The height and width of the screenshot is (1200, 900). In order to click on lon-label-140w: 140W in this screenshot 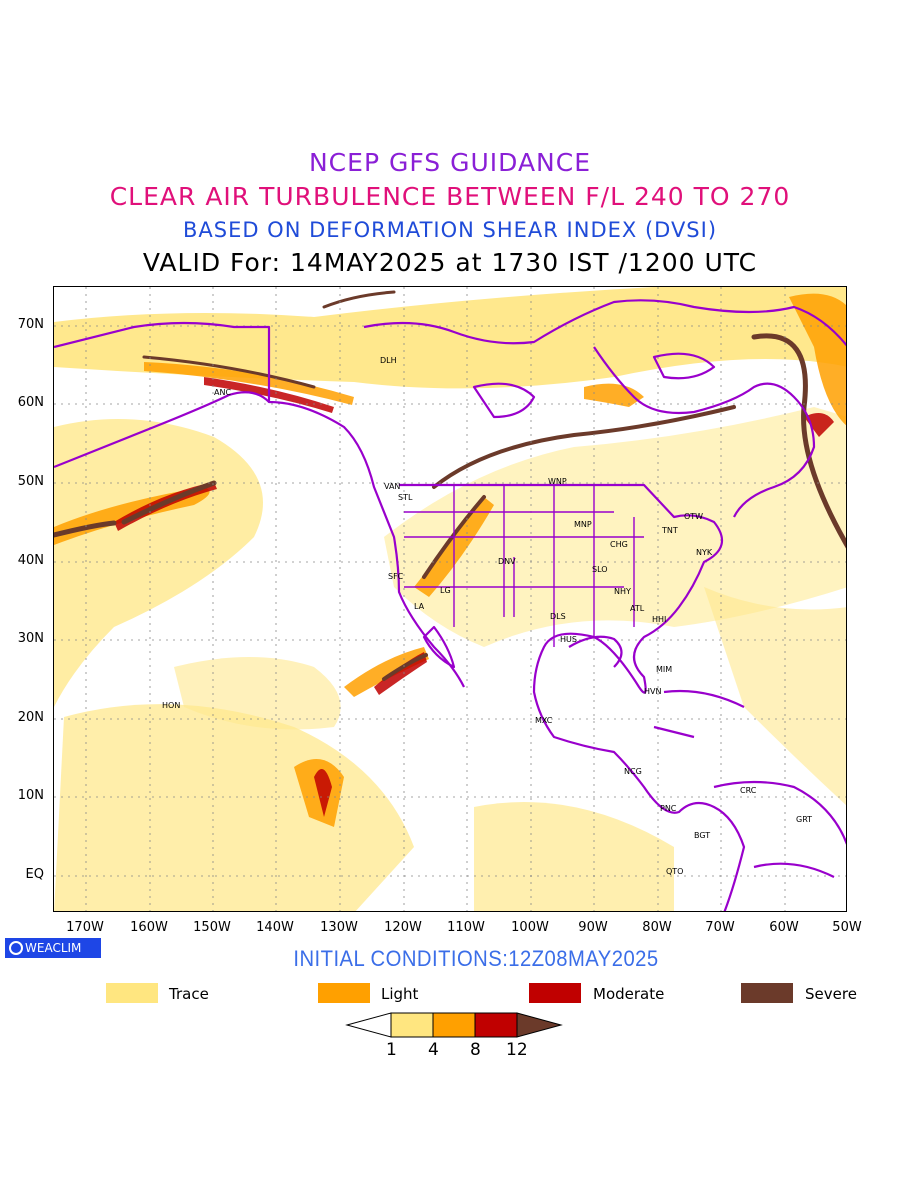, I will do `click(275, 927)`.